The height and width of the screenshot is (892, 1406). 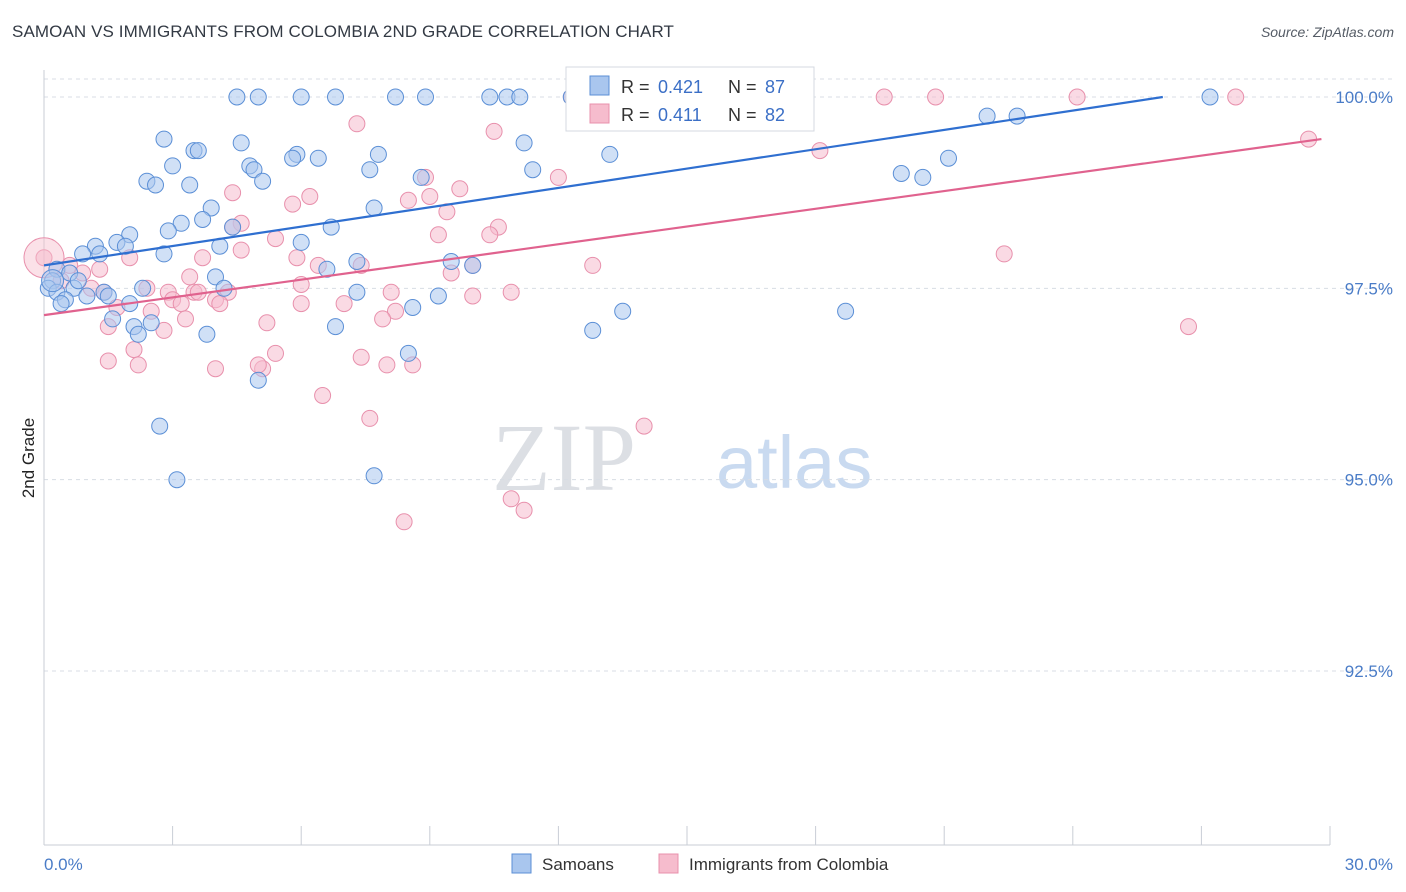 I want to click on legend-swatch-samoans-bottom, so click(x=521, y=863).